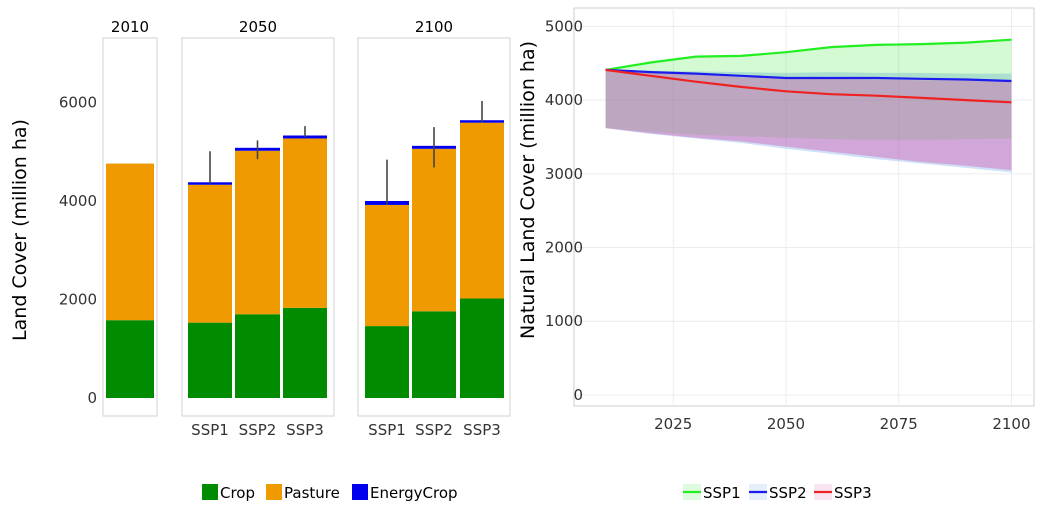 Image resolution: width=1042 pixels, height=506 pixels. I want to click on legend-swatch-energycrop, so click(360, 492).